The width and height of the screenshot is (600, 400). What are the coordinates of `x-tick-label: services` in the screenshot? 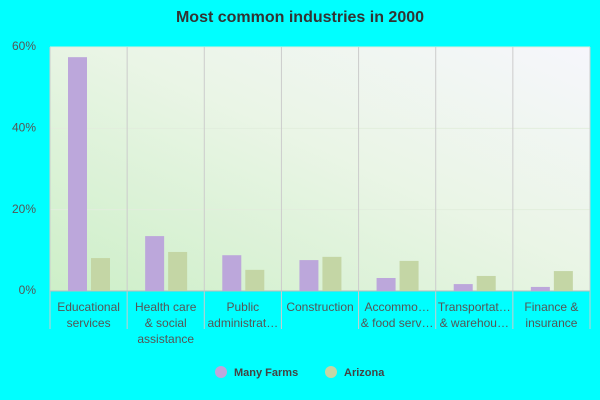 It's located at (89, 323).